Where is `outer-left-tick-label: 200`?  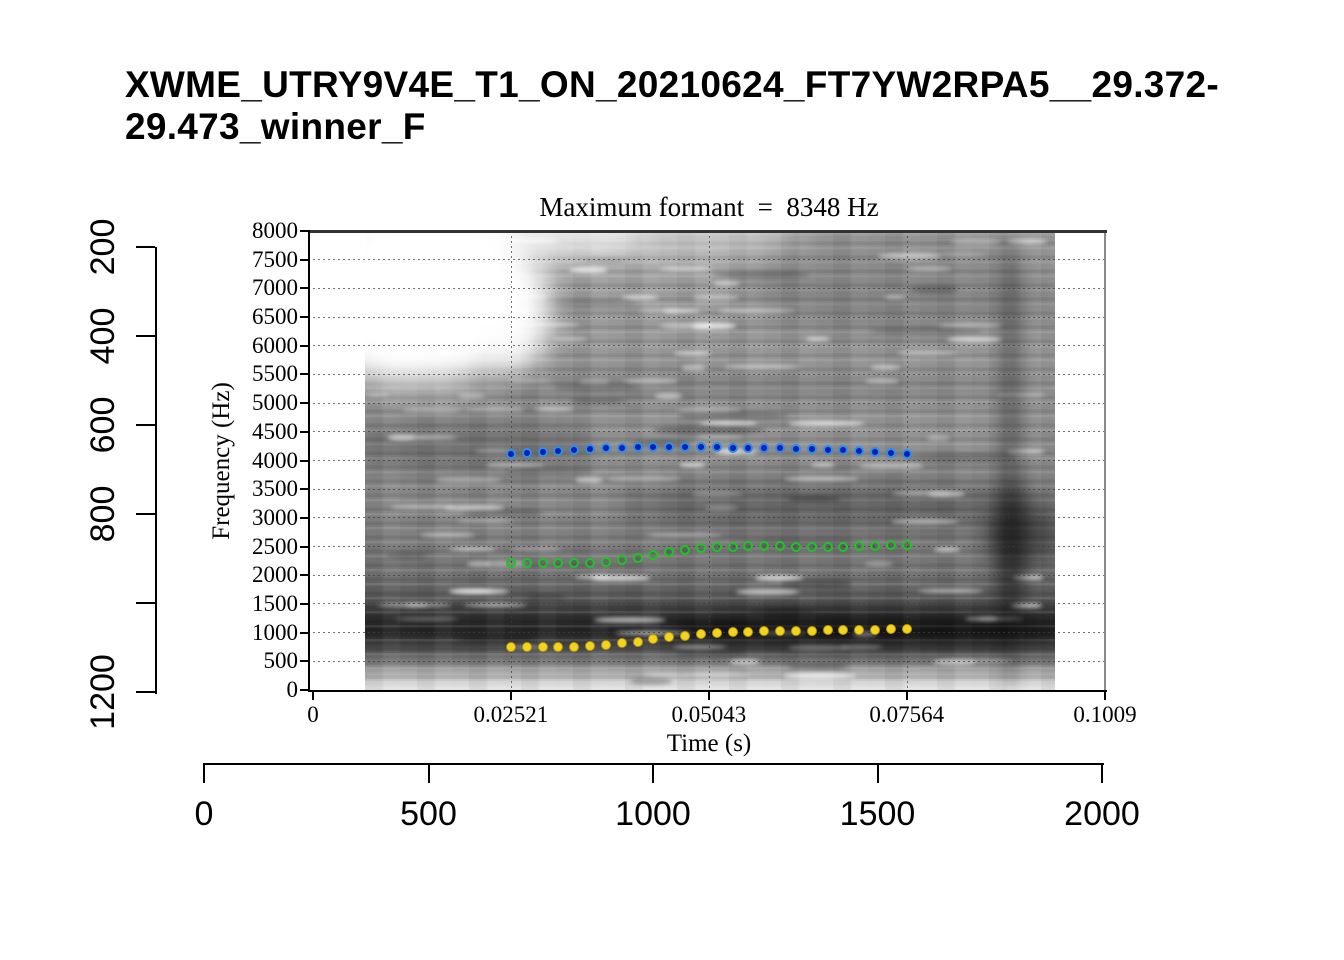
outer-left-tick-label: 200 is located at coordinates (103, 247).